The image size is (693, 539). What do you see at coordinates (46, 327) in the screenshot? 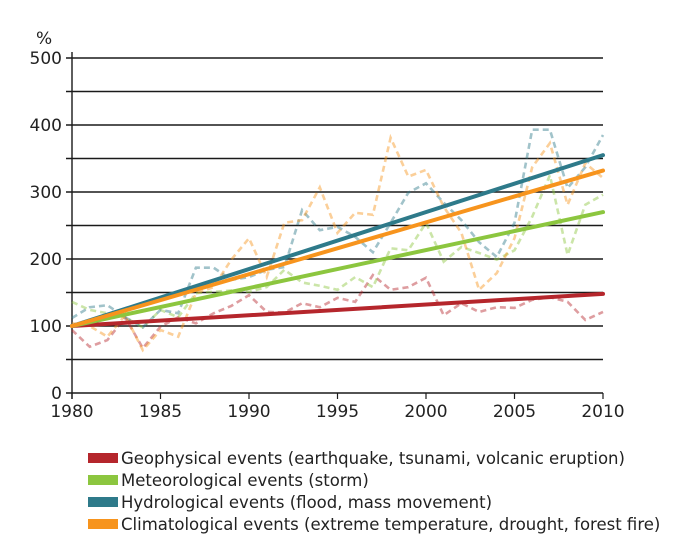
I see `y-tick-label: 100` at bounding box center [46, 327].